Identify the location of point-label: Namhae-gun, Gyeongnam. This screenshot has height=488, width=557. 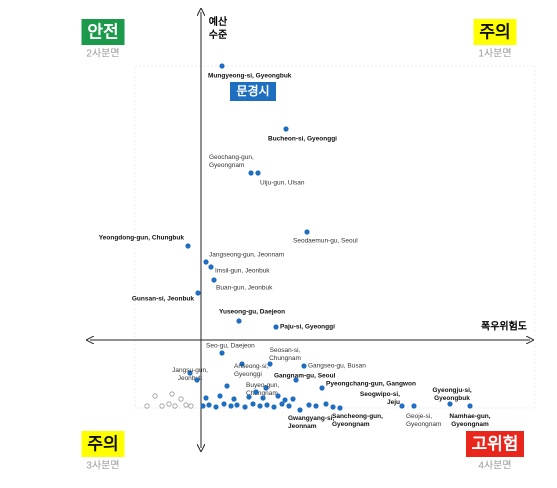
(469, 420).